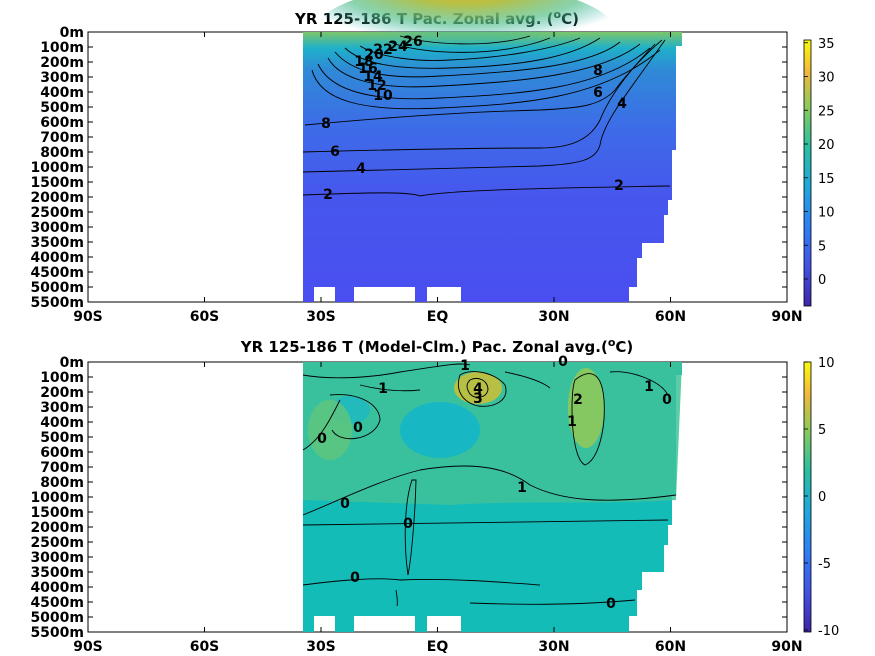 The height and width of the screenshot is (656, 875). I want to click on y-tick-label: 700m, so click(62, 468).